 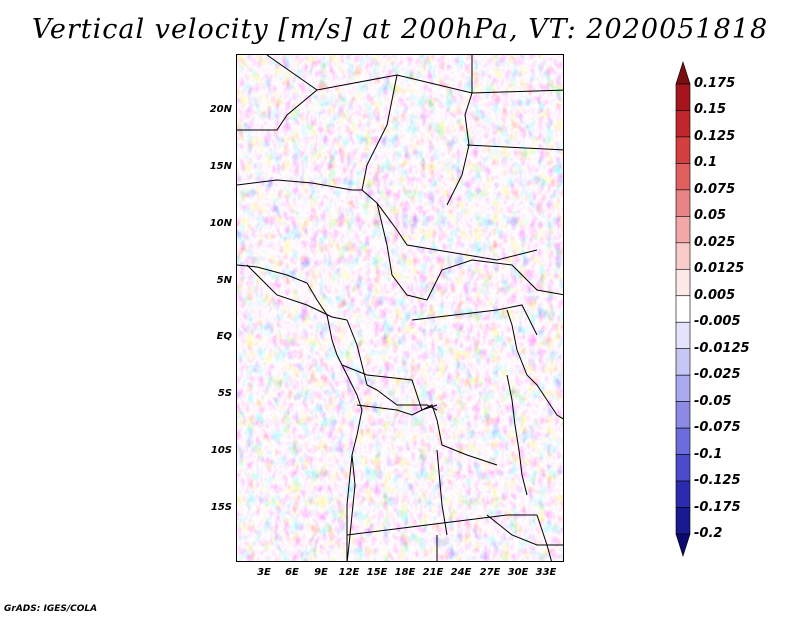 What do you see at coordinates (377, 572) in the screenshot?
I see `lon-label-15e: 15E` at bounding box center [377, 572].